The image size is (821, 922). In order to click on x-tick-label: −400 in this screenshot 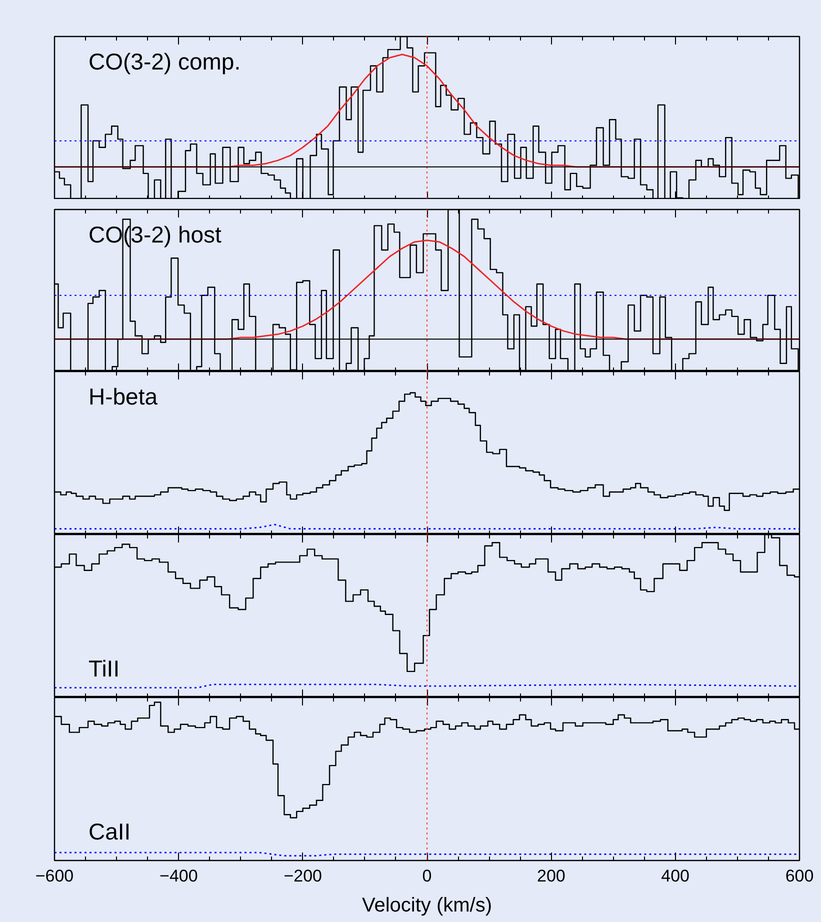, I will do `click(179, 876)`.